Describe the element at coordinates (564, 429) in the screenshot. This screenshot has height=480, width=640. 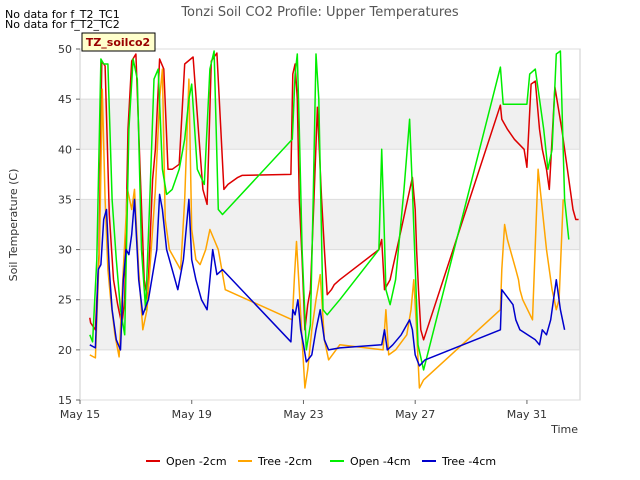
I see `x-axis-label: Time` at that location.